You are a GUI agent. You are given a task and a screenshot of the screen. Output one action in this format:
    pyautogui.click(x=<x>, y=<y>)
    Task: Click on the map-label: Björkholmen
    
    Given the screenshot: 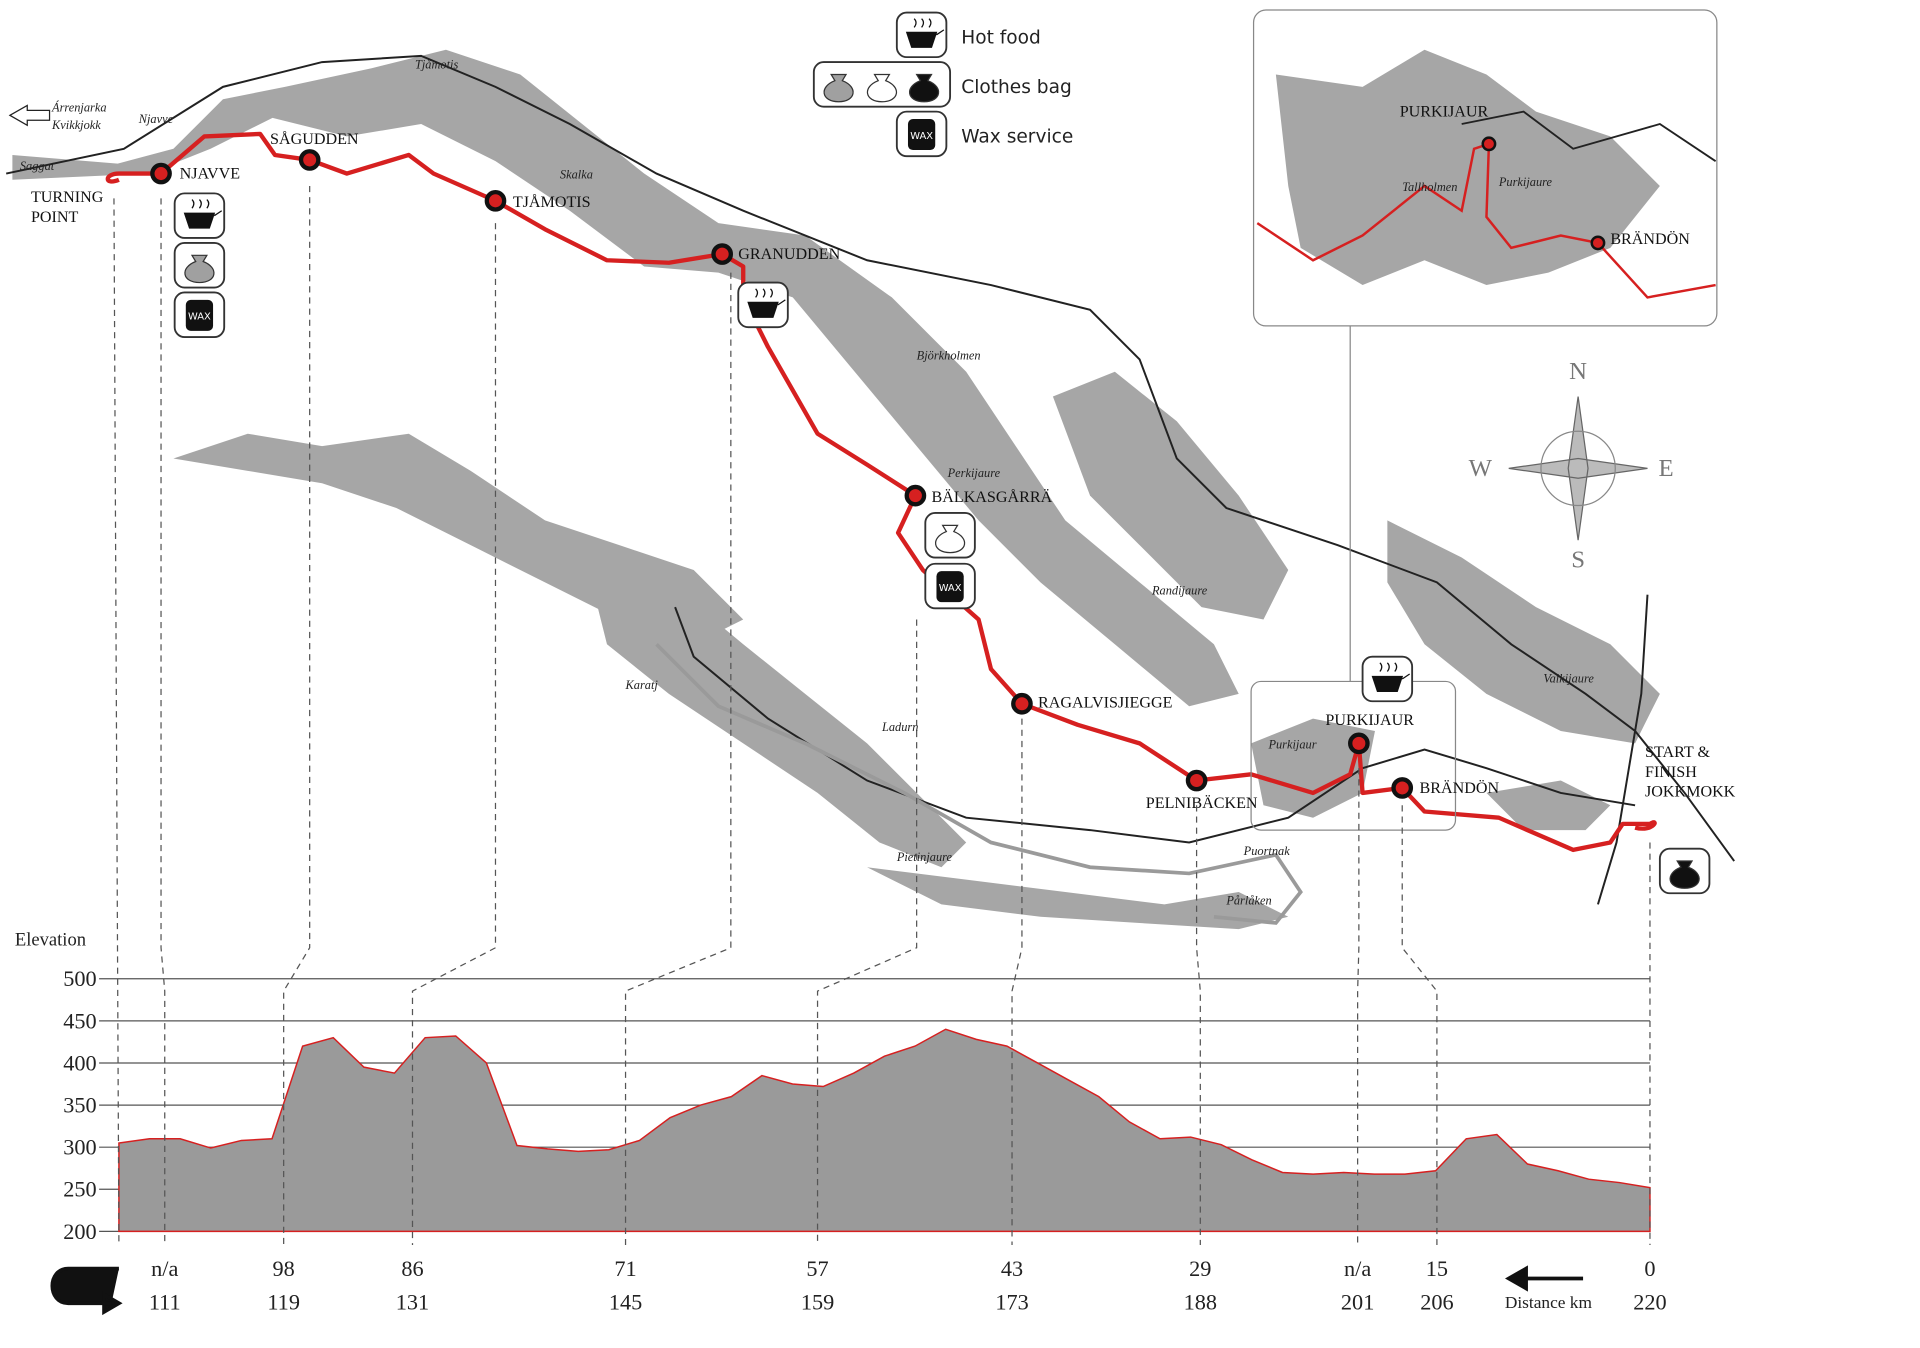 What is the action you would take?
    pyautogui.click(x=949, y=355)
    